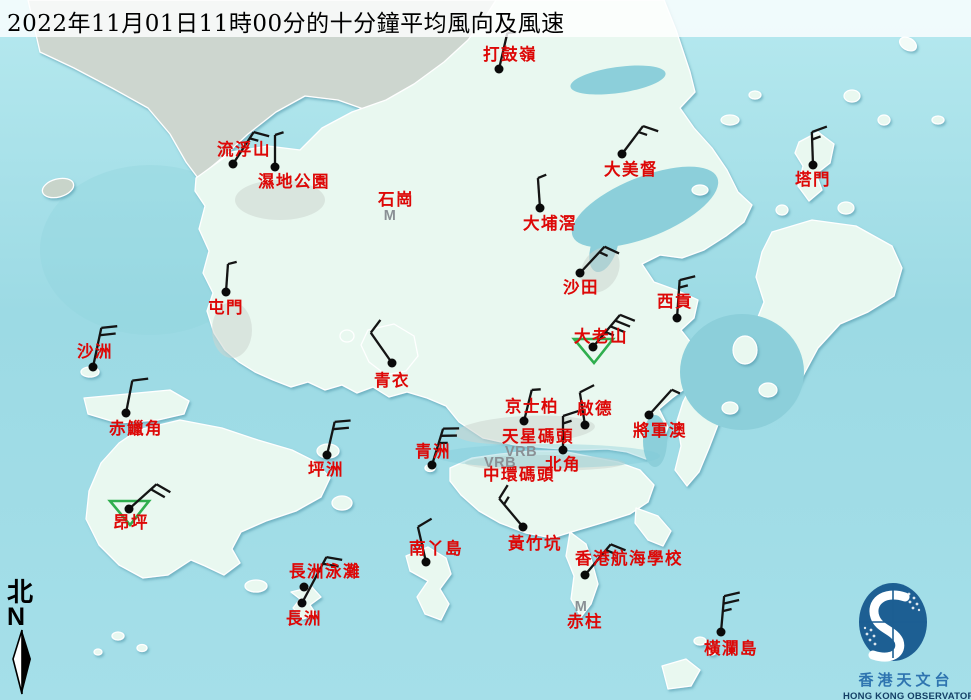  I want to click on station-label: 長洲泳灘, so click(325, 571).